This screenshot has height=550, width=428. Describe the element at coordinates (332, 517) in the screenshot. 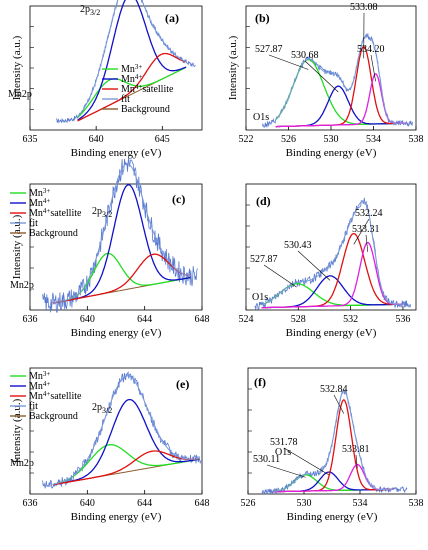

I see `x-axis-label-f: Binding energy (eV)` at that location.